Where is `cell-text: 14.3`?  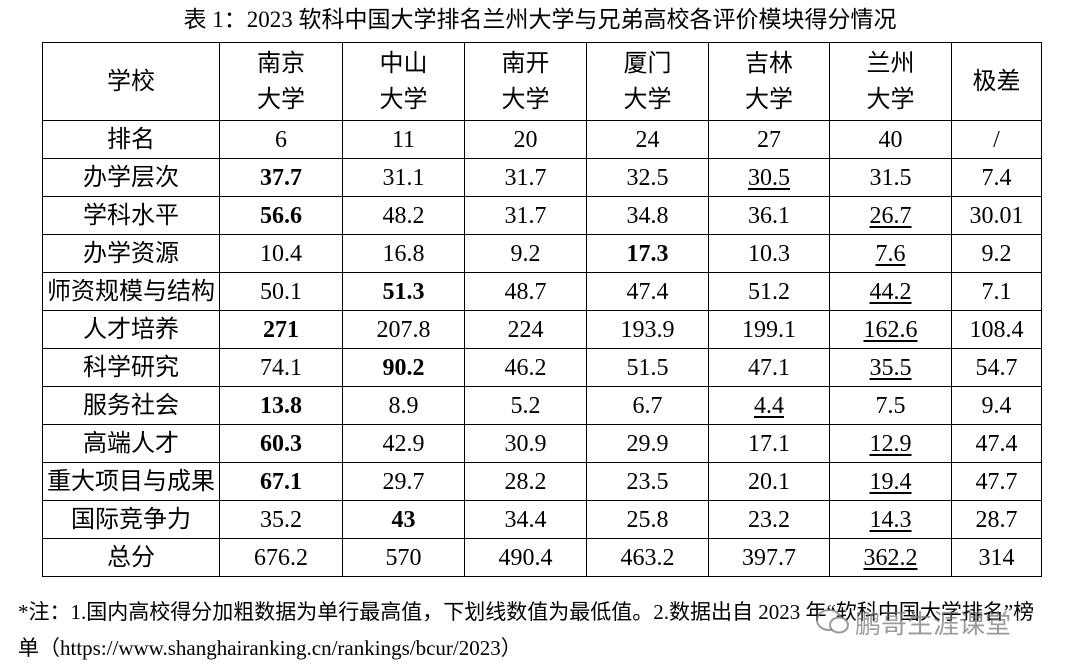
cell-text: 14.3 is located at coordinates (890, 519).